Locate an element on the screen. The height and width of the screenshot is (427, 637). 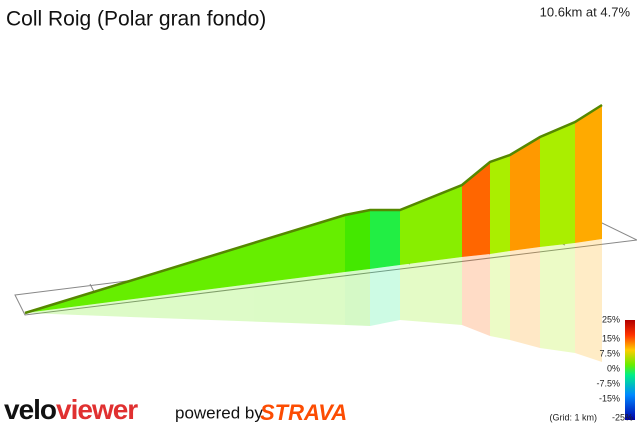
scale-label: 15% is located at coordinates (611, 338).